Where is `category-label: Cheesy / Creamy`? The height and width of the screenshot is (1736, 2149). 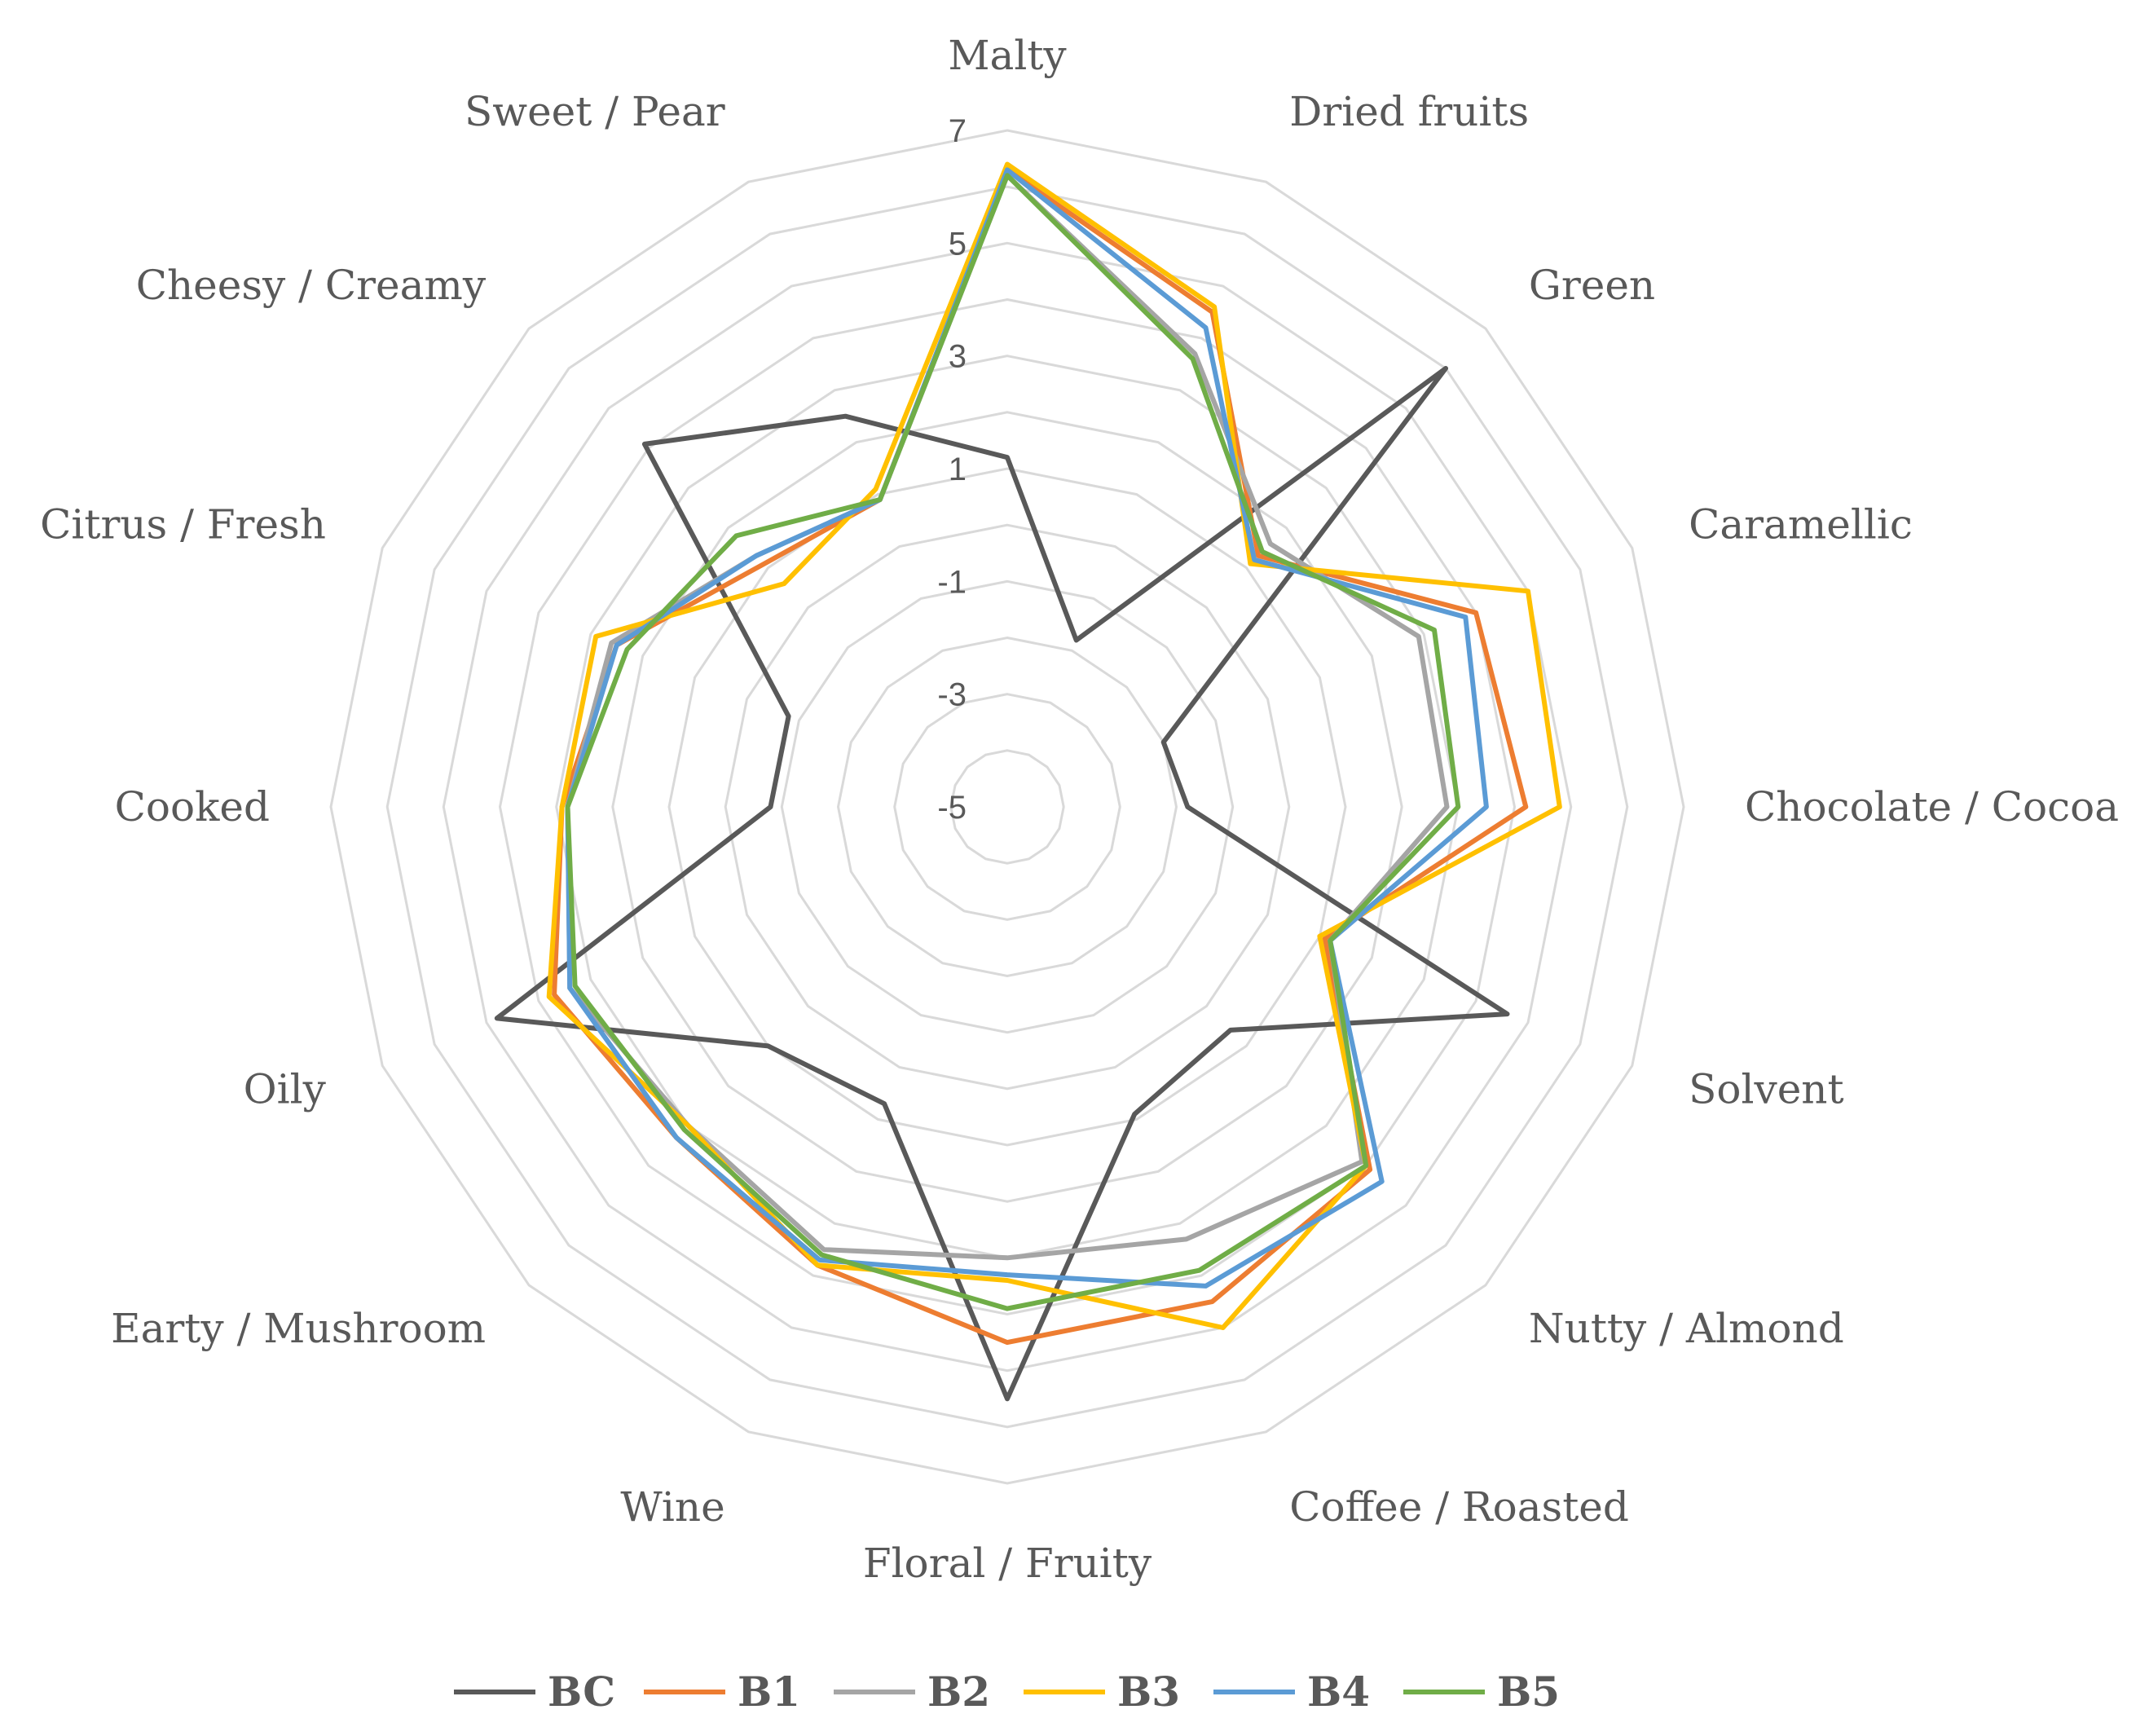 category-label: Cheesy / Creamy is located at coordinates (312, 285).